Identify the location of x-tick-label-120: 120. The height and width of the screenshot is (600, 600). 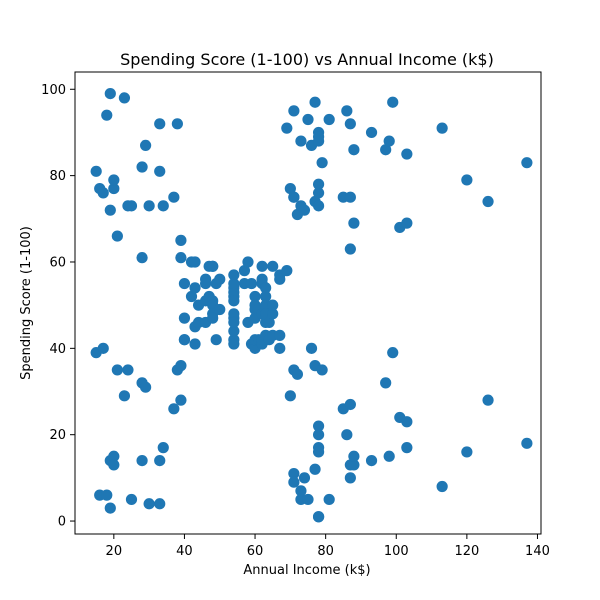
(466, 551).